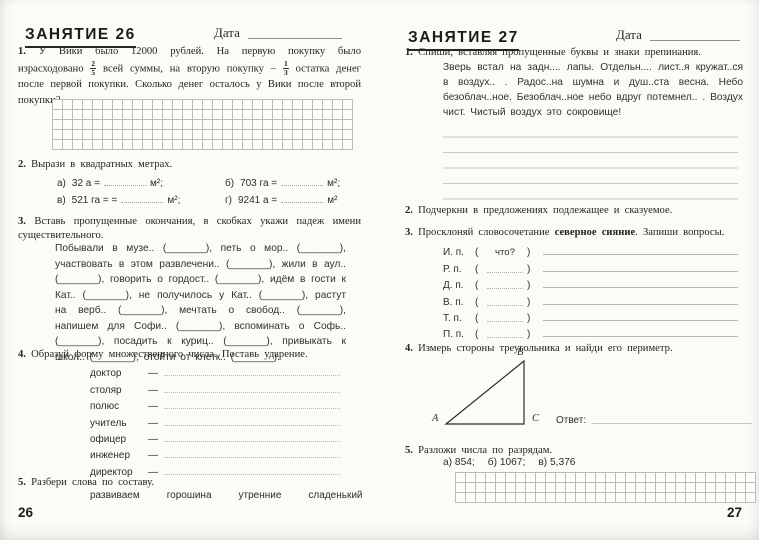 This screenshot has height=540, width=759. Describe the element at coordinates (680, 232) in the screenshot. I see `task3-right-title-after: . Запиши вопросы.` at that location.